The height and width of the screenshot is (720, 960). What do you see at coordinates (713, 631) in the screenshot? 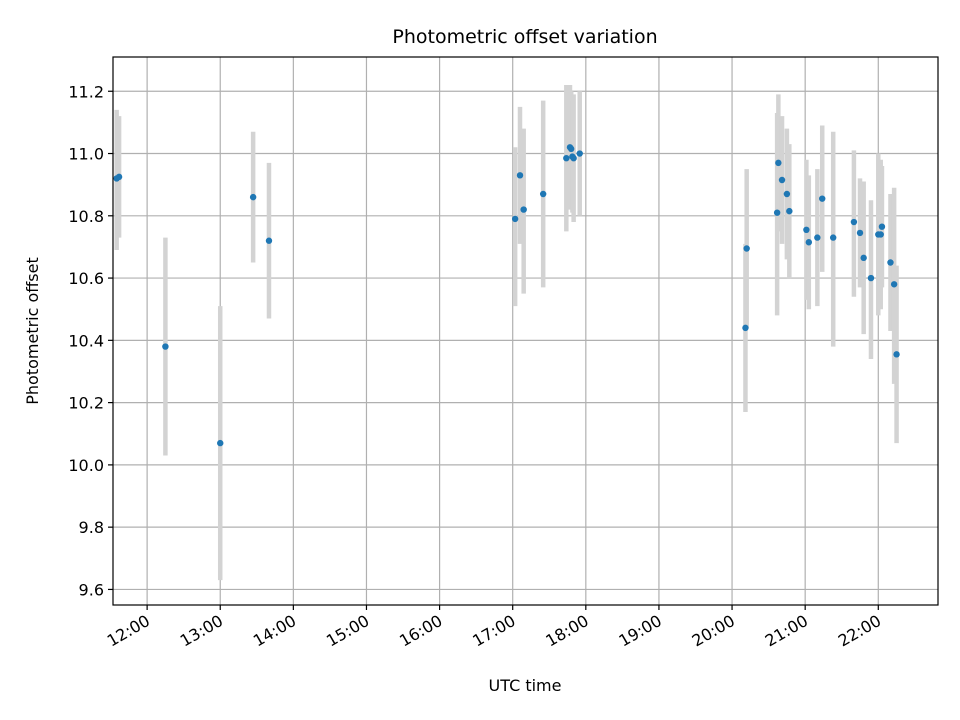
I see `x-tick-label: 20:00` at bounding box center [713, 631].